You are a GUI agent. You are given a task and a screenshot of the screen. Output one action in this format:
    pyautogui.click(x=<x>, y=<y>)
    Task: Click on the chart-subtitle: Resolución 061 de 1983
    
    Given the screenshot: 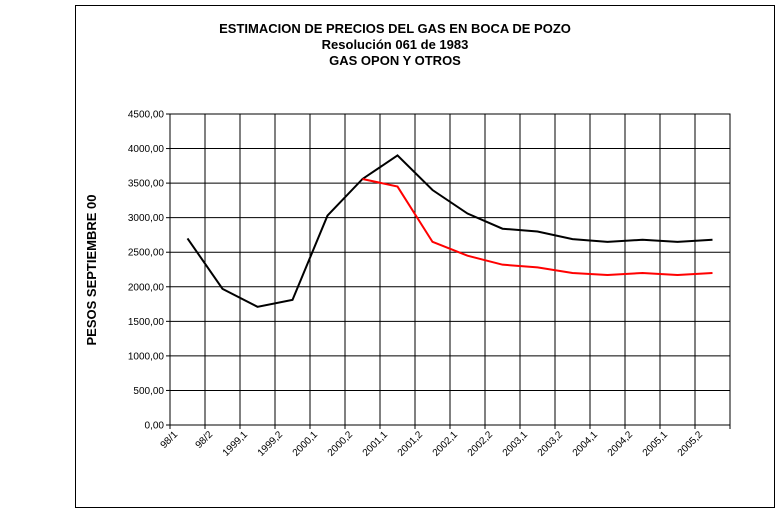 What is the action you would take?
    pyautogui.click(x=395, y=44)
    